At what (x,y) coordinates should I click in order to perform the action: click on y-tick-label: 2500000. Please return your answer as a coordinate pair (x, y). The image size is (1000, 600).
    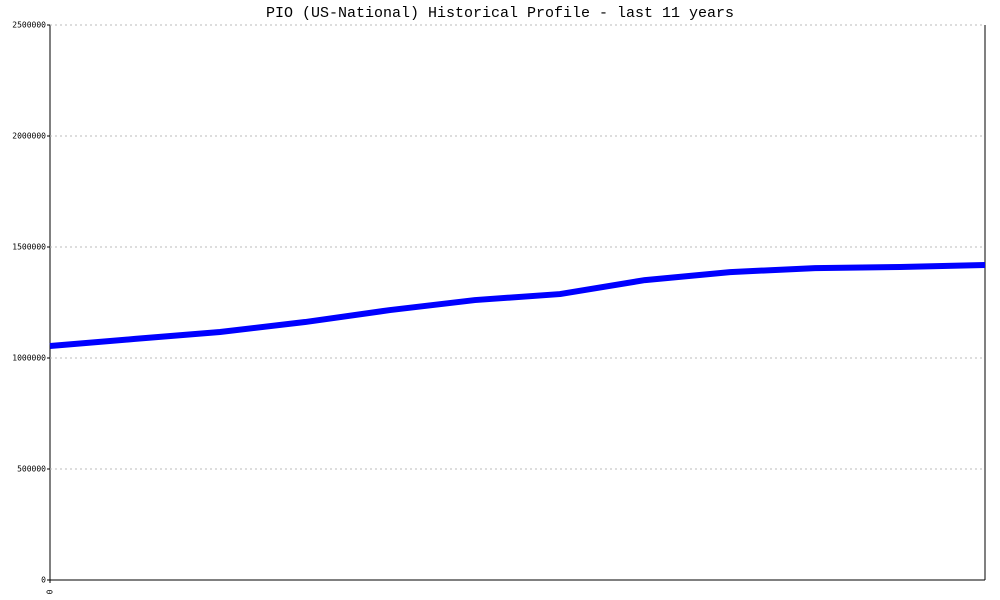
    Looking at the image, I should click on (29, 25).